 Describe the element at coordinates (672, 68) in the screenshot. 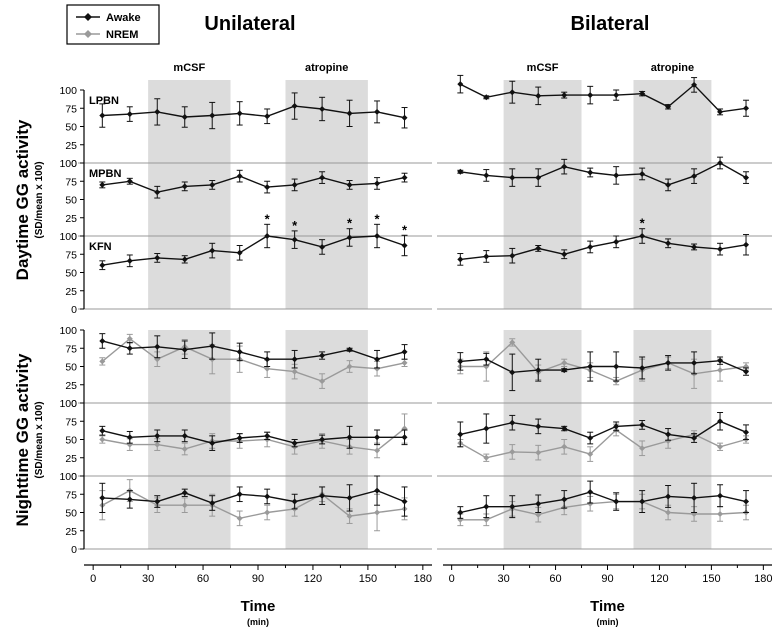

I see `shading-label-atropine: atropine` at that location.